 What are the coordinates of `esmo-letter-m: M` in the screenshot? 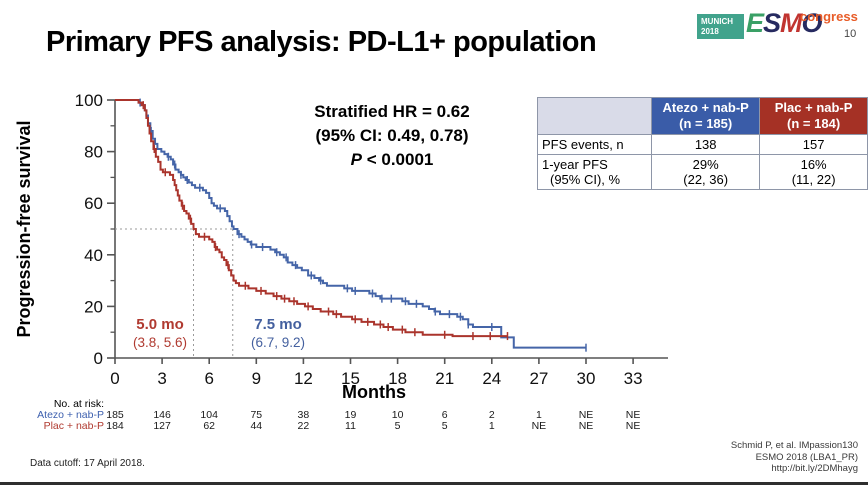 It's located at (791, 23).